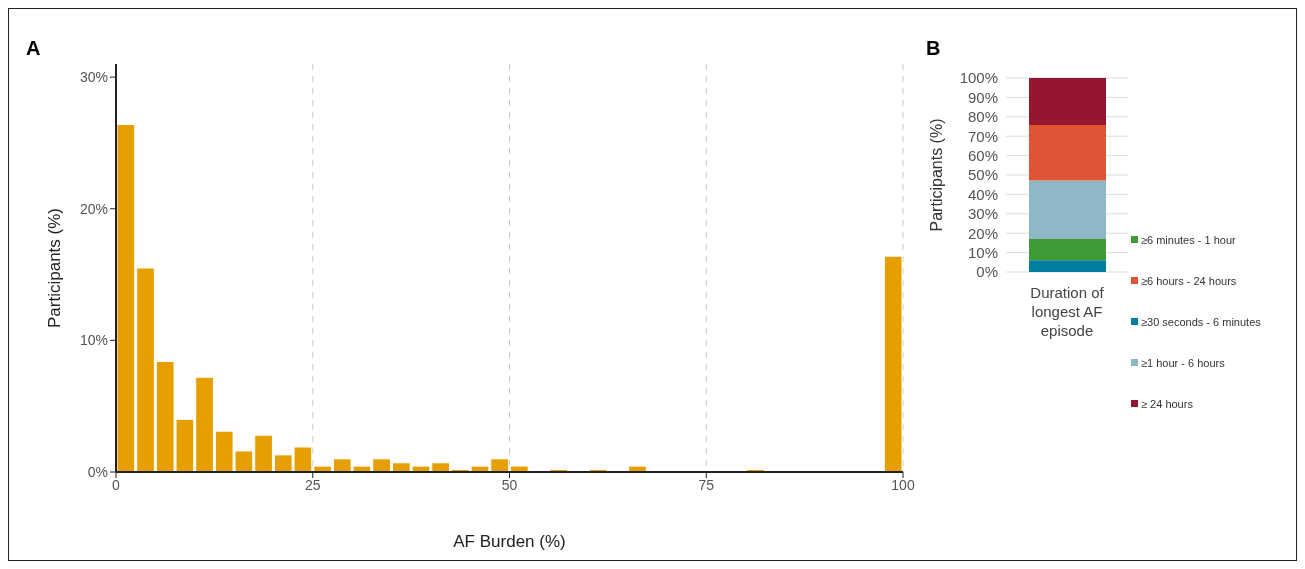 This screenshot has height=569, width=1305. Describe the element at coordinates (1067, 311) in the screenshot. I see `x-tick-label: Duration of longest AF episode` at that location.